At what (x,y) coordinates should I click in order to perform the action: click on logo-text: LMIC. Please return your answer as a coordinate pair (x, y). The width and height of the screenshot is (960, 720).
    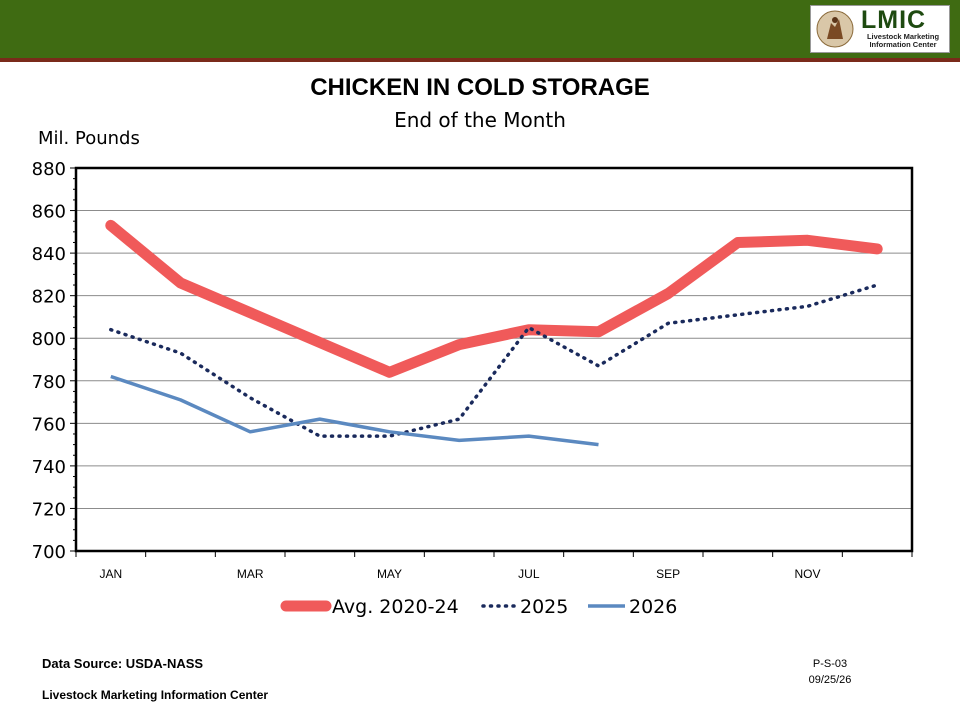
    Looking at the image, I should click on (894, 20).